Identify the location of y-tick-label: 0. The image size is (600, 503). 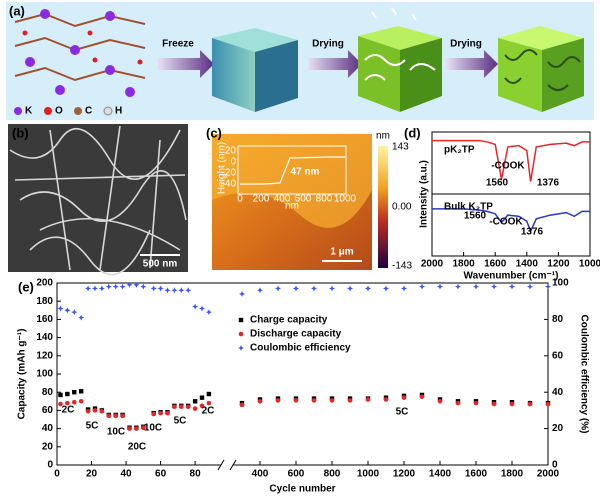
(50, 465).